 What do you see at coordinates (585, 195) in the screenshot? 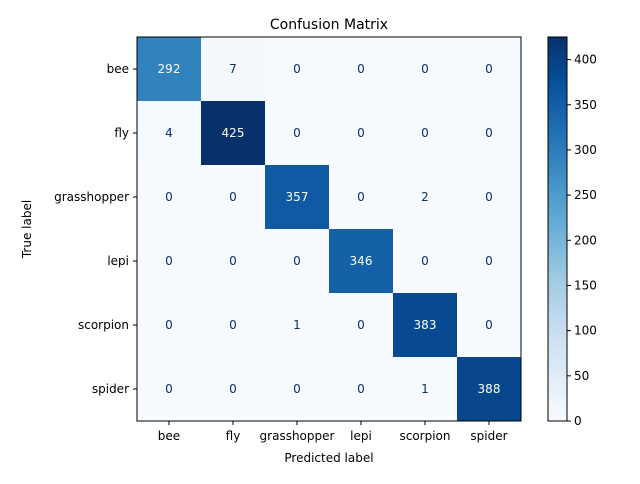
I see `colorbar-tick-label: 250` at bounding box center [585, 195].